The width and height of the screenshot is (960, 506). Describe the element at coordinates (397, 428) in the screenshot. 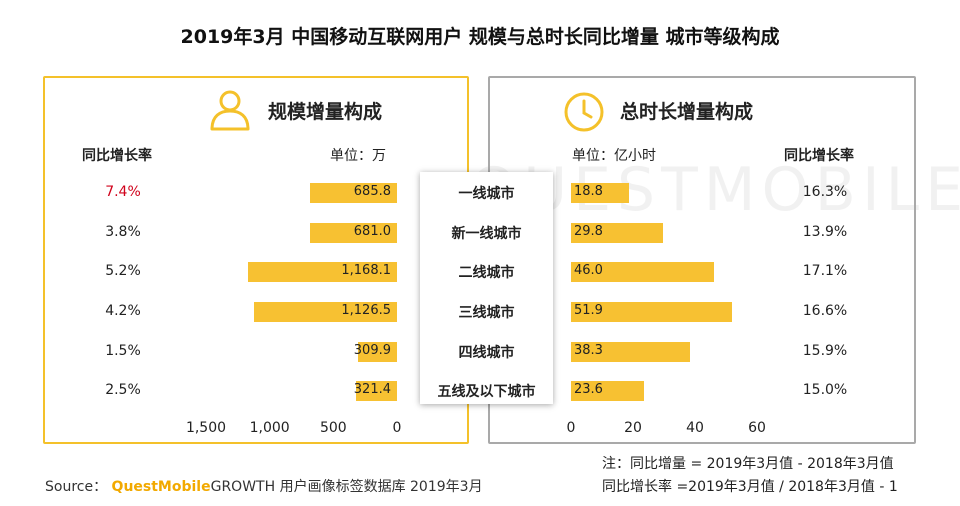

I see `left-tick-label: 0` at that location.